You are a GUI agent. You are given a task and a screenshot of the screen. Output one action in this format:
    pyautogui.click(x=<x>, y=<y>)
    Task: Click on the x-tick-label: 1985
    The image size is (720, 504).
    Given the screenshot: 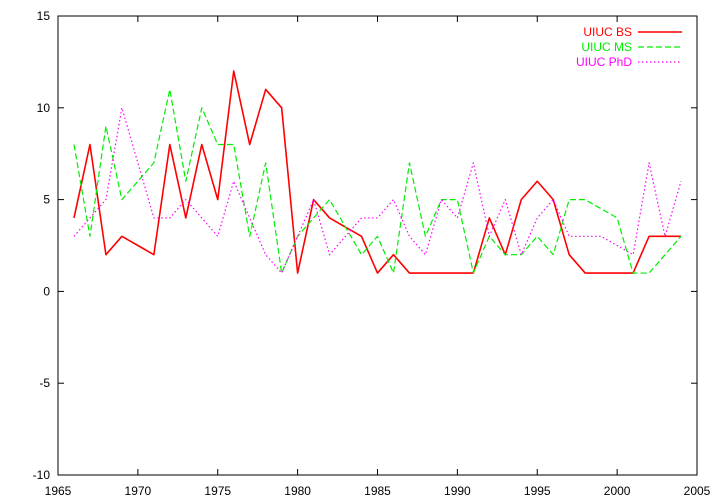 What is the action you would take?
    pyautogui.click(x=377, y=491)
    